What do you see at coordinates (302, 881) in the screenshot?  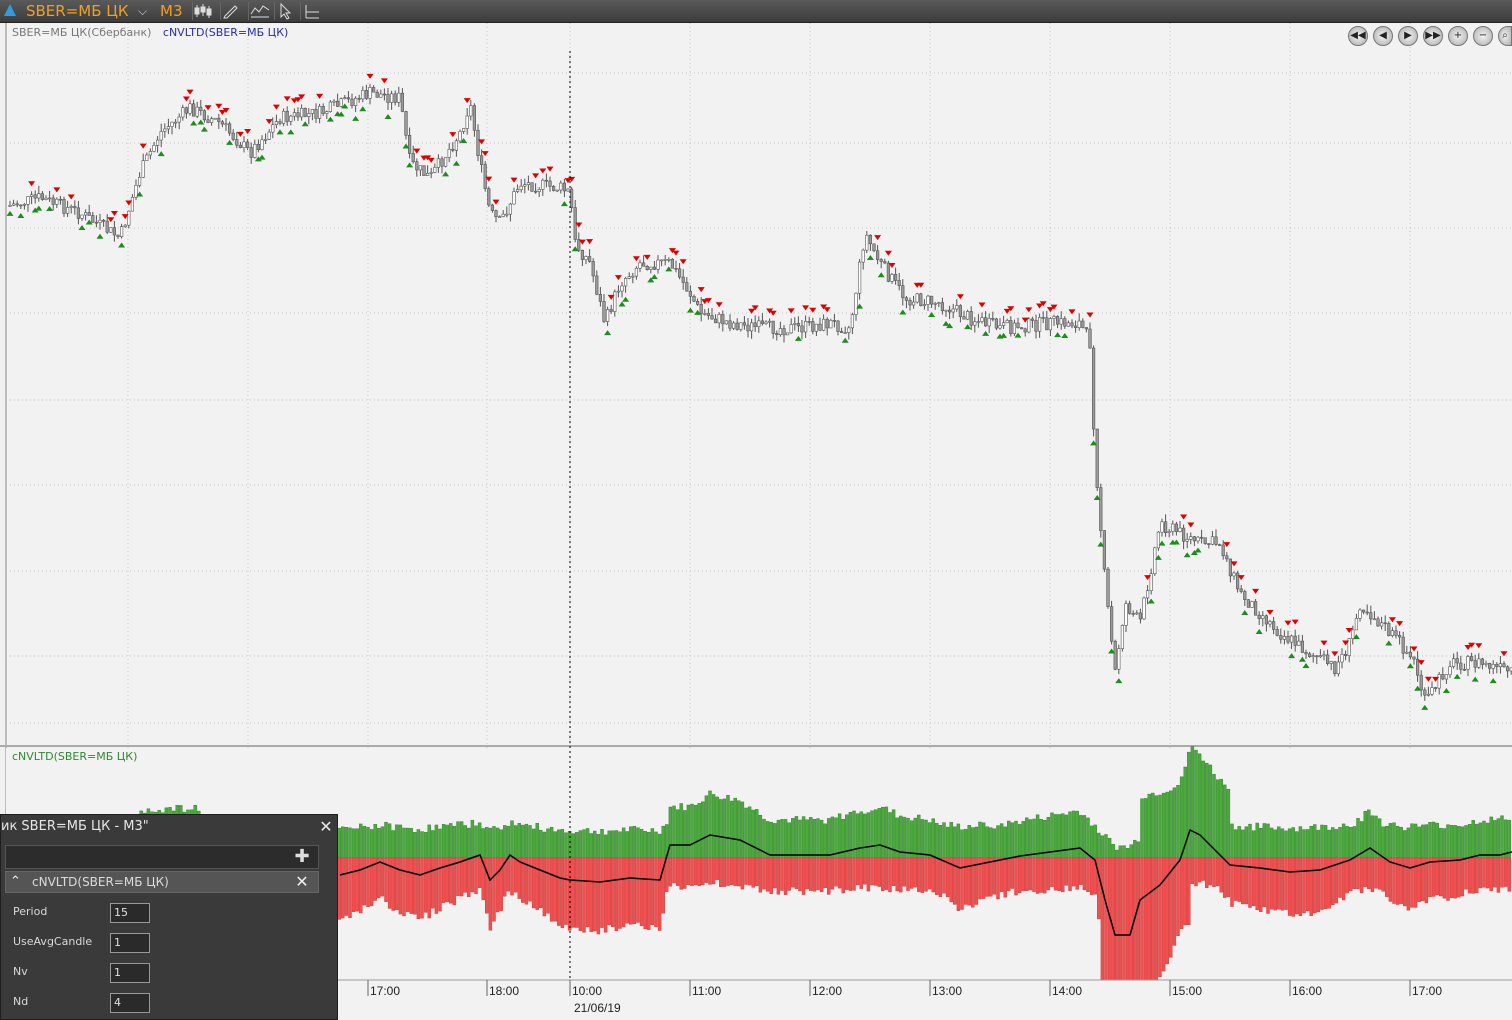 I see `remove-indicator-icon: ✕` at bounding box center [302, 881].